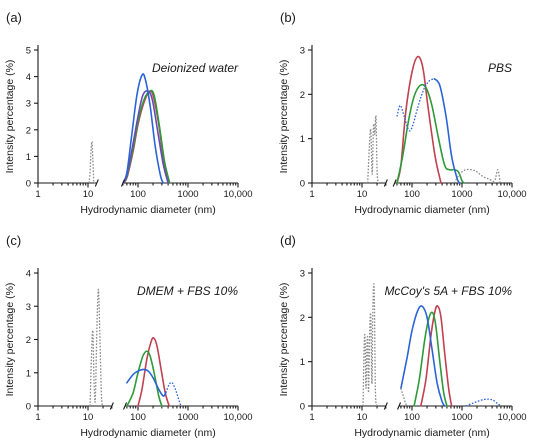  What do you see at coordinates (187, 291) in the screenshot?
I see `panel-title: DMEM + FBS 10%` at bounding box center [187, 291].